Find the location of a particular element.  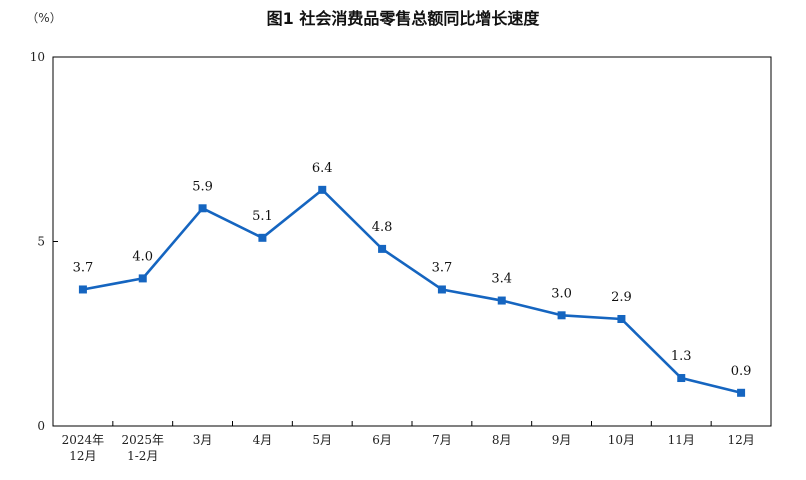

x-tick-label: 8月 is located at coordinates (502, 440).